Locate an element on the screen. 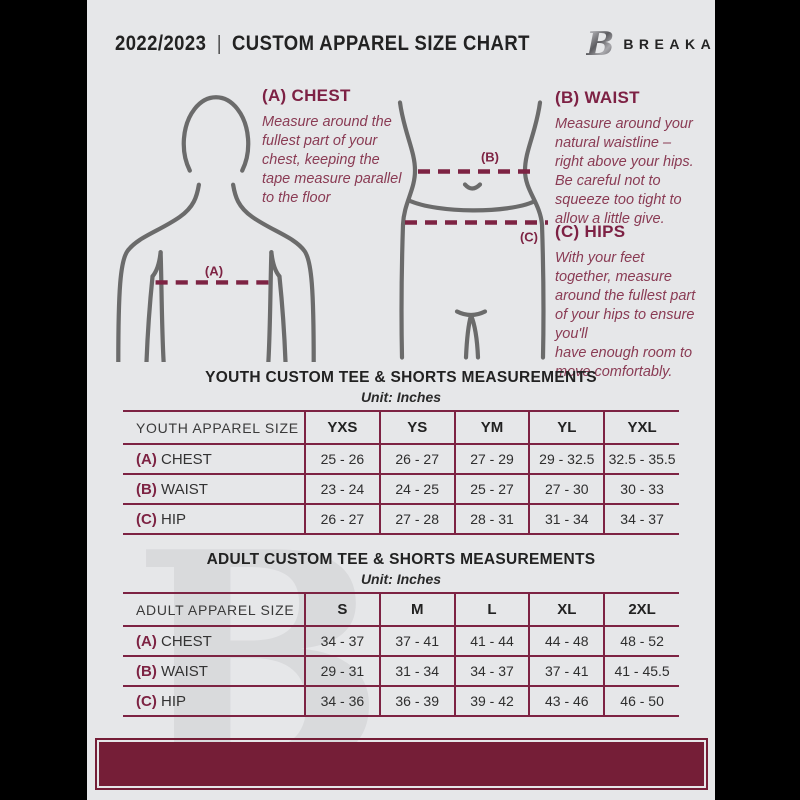 The width and height of the screenshot is (800, 800). size-value-cell: 25 - 26 is located at coordinates (342, 459).